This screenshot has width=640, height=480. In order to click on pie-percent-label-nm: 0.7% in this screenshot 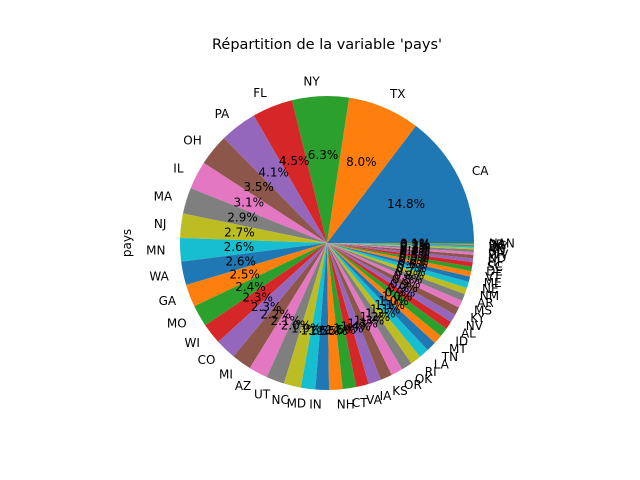, I will do `click(410, 272)`.